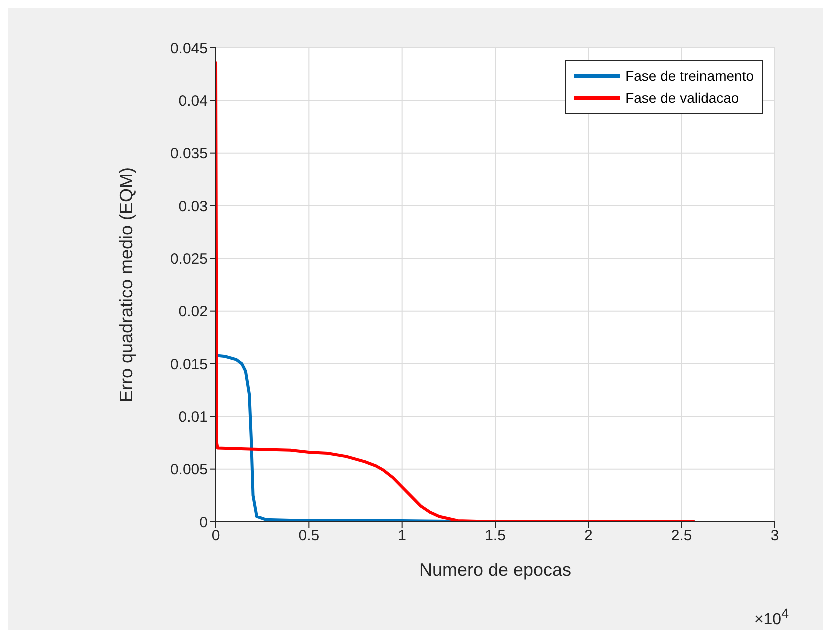  I want to click on y-tick-label: 0.015, so click(189, 365).